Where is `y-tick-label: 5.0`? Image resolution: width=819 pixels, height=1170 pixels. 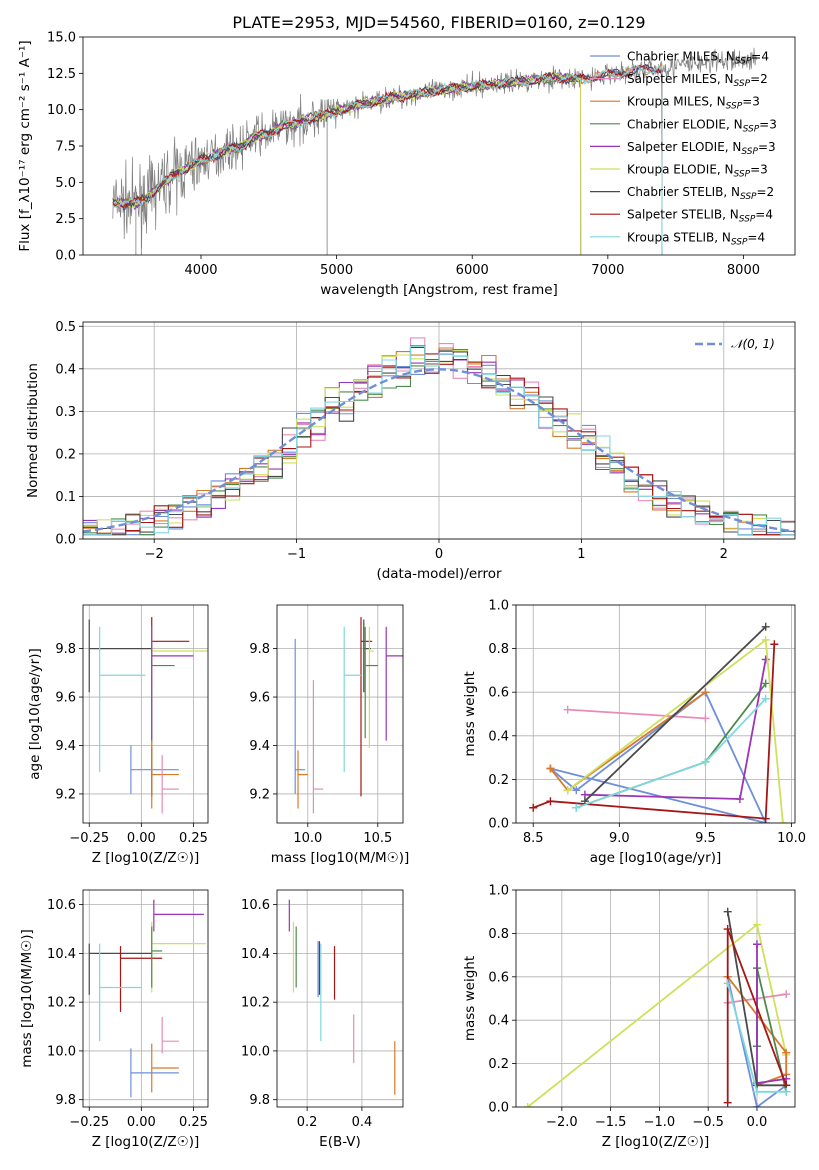 y-tick-label: 5.0 is located at coordinates (65, 183).